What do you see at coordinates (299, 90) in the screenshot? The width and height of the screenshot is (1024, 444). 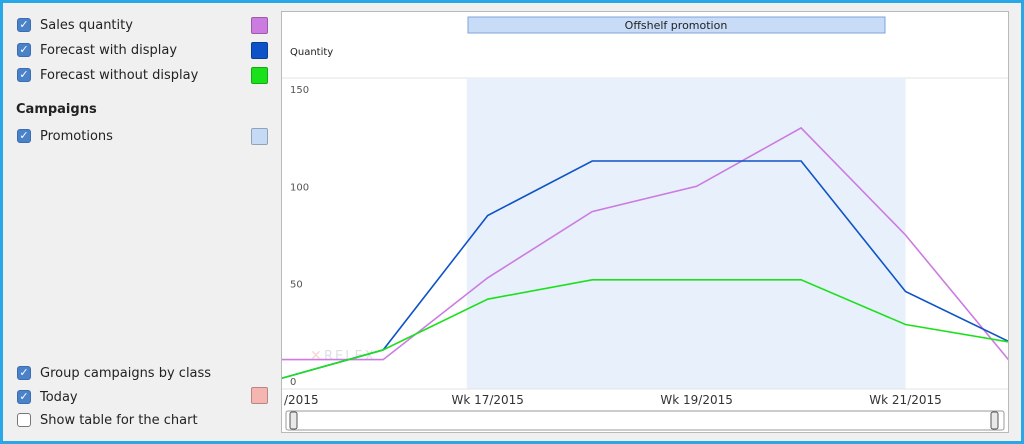 I see `y-tick-label: 150` at bounding box center [299, 90].